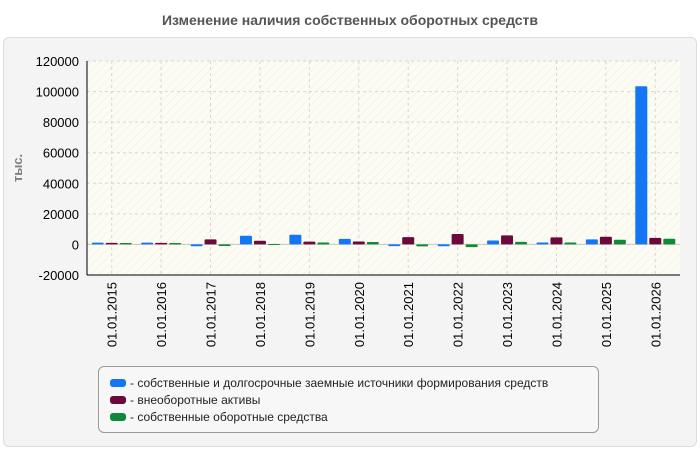 The width and height of the screenshot is (700, 450). I want to click on x-tick-label: 01.01.2017, so click(211, 314).